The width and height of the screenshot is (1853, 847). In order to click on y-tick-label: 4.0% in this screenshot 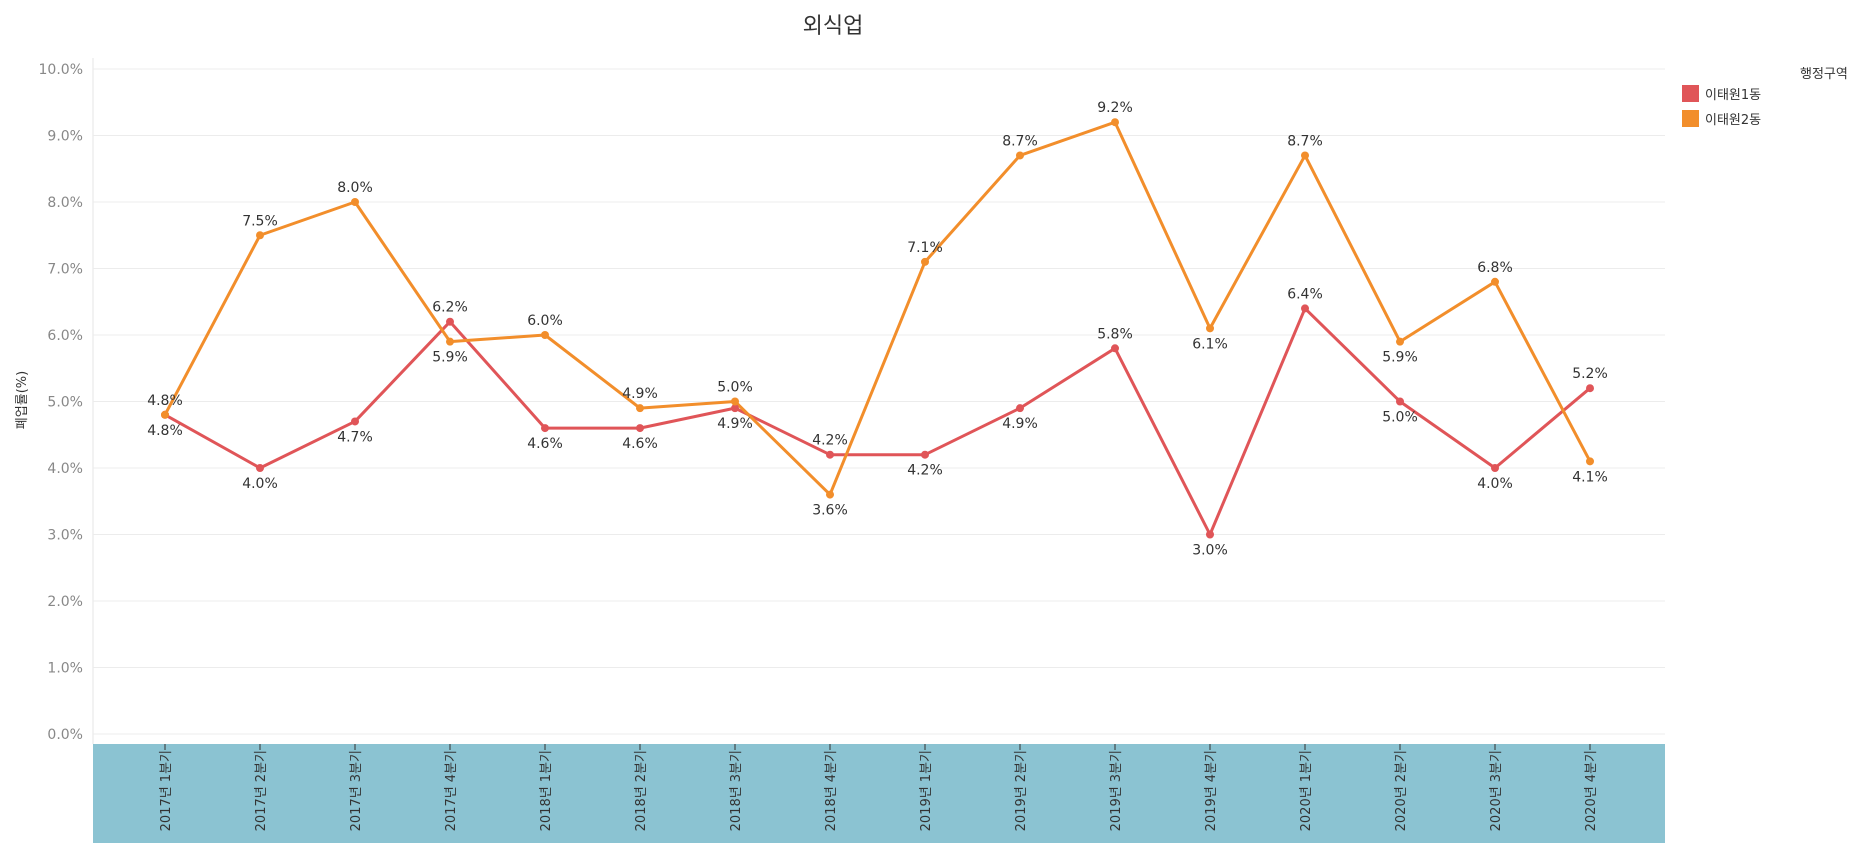, I will do `click(65, 469)`.